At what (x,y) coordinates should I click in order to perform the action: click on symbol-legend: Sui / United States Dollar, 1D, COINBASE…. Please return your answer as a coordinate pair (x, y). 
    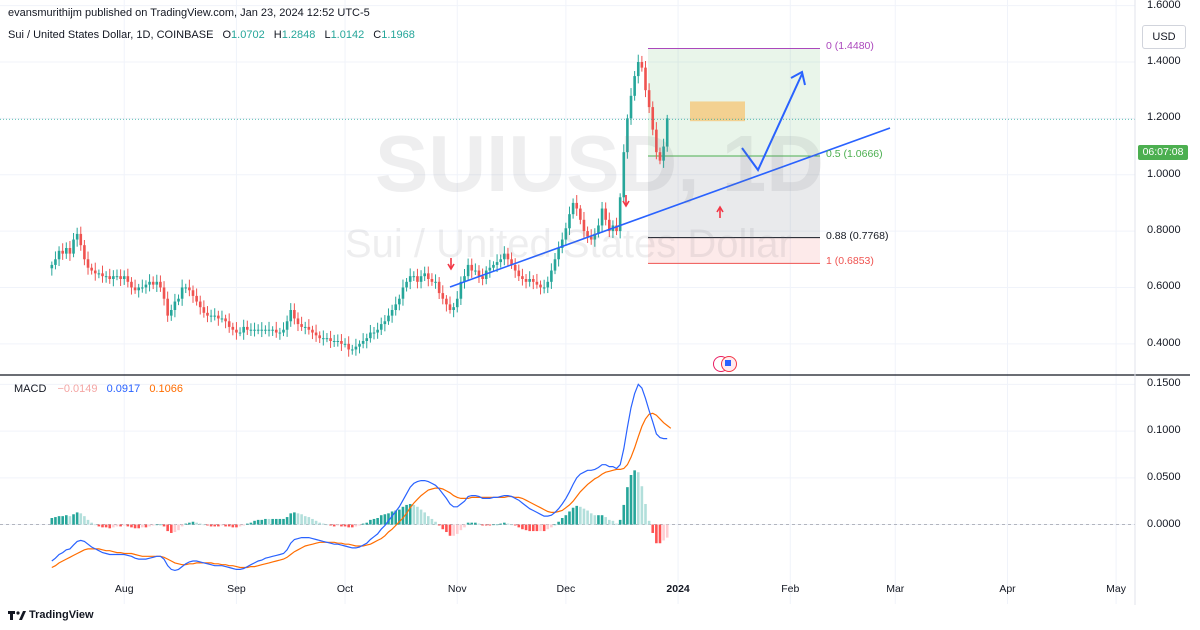
    Looking at the image, I should click on (211, 35).